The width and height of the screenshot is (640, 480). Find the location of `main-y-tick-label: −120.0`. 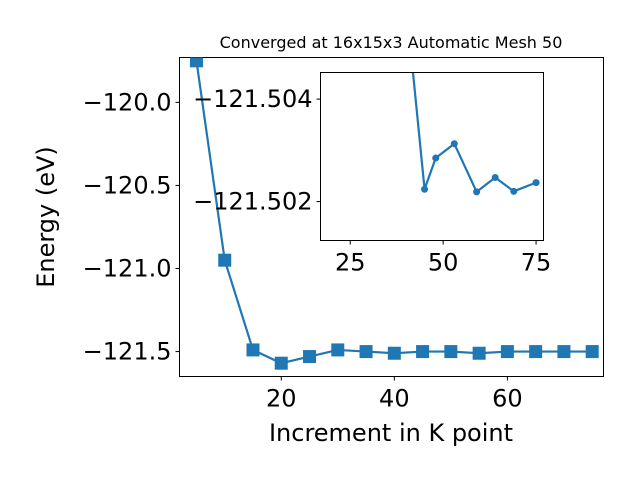

main-y-tick-label: −120.0 is located at coordinates (127, 102).